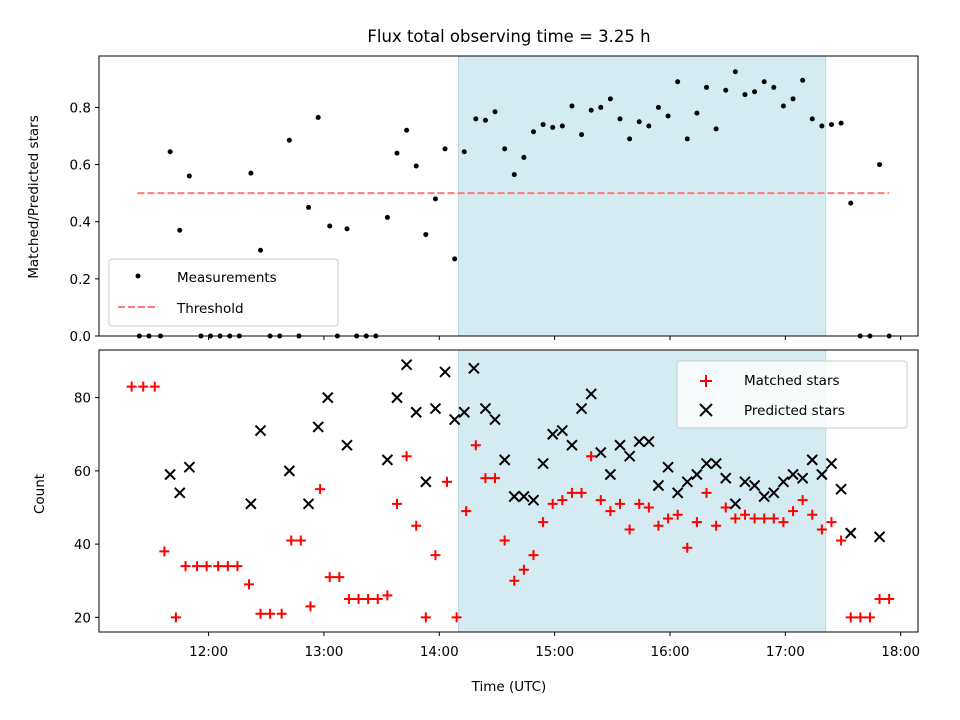  I want to click on bottom-y-axis-label: Count, so click(40, 494).